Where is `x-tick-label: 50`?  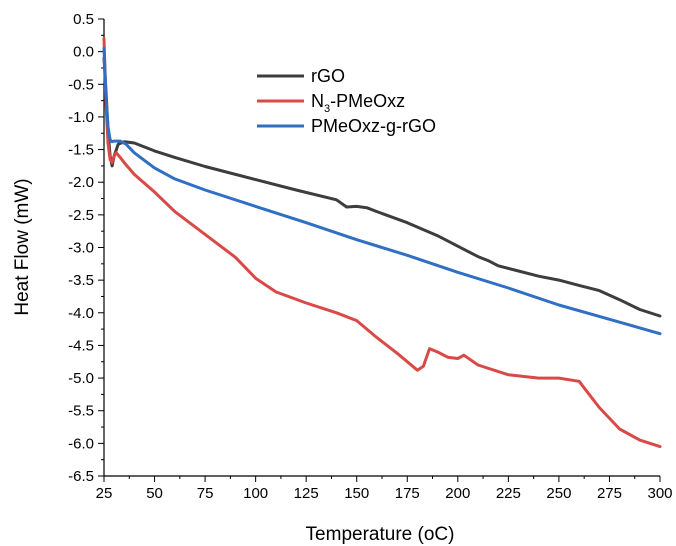 x-tick-label: 50 is located at coordinates (154, 493).